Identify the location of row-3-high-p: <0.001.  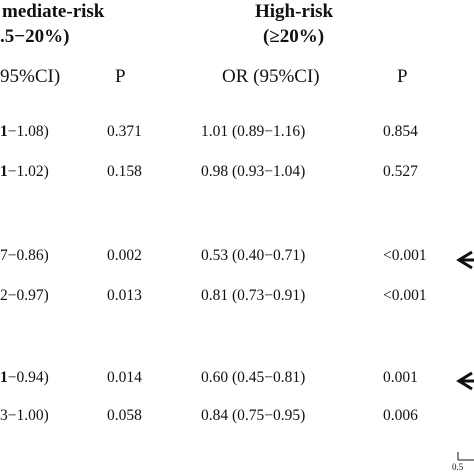
(405, 255).